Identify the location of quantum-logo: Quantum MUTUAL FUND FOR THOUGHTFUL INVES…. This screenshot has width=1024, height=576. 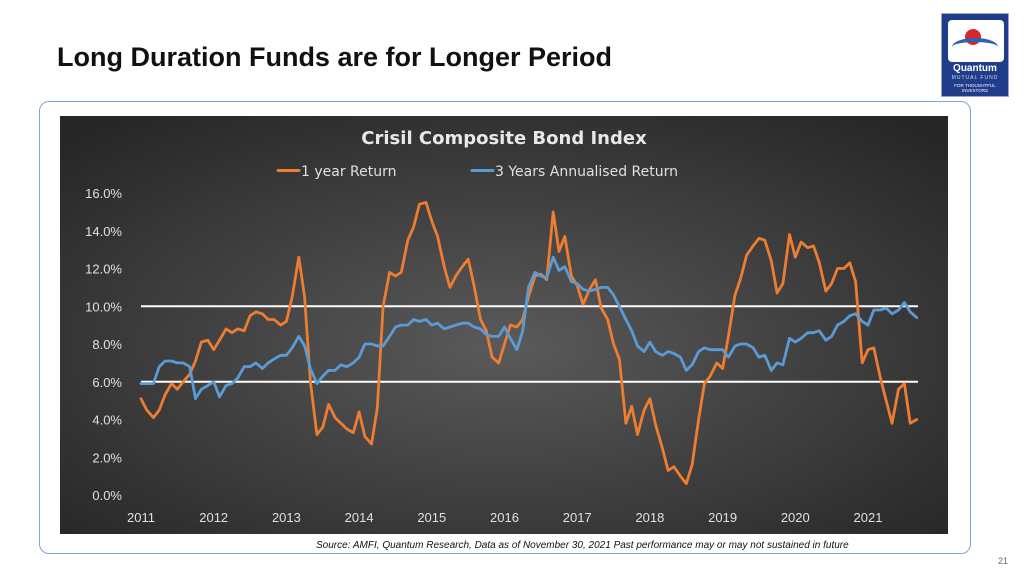
(975, 55).